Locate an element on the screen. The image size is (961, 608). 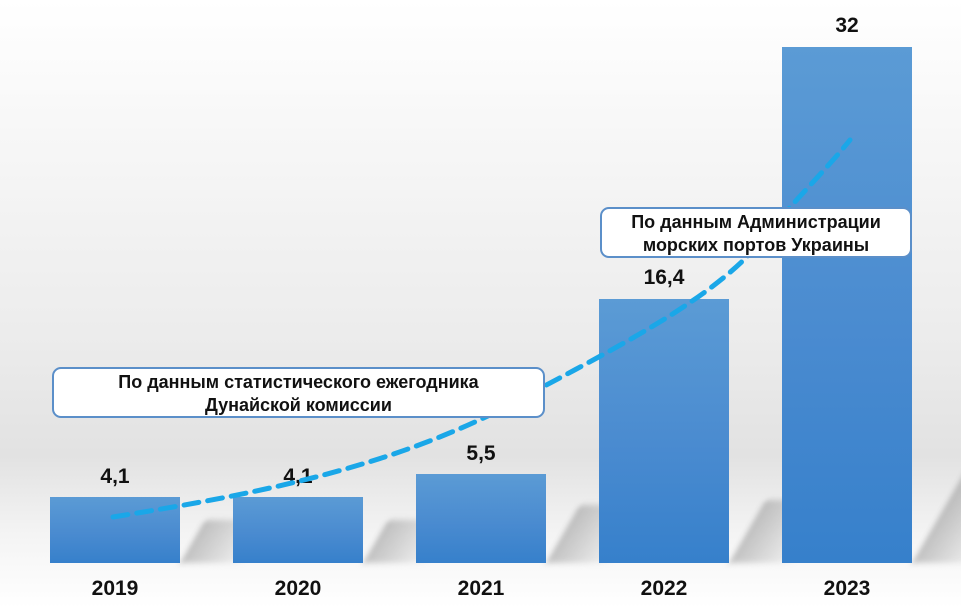
value-label-2019: 4,1 is located at coordinates (115, 476).